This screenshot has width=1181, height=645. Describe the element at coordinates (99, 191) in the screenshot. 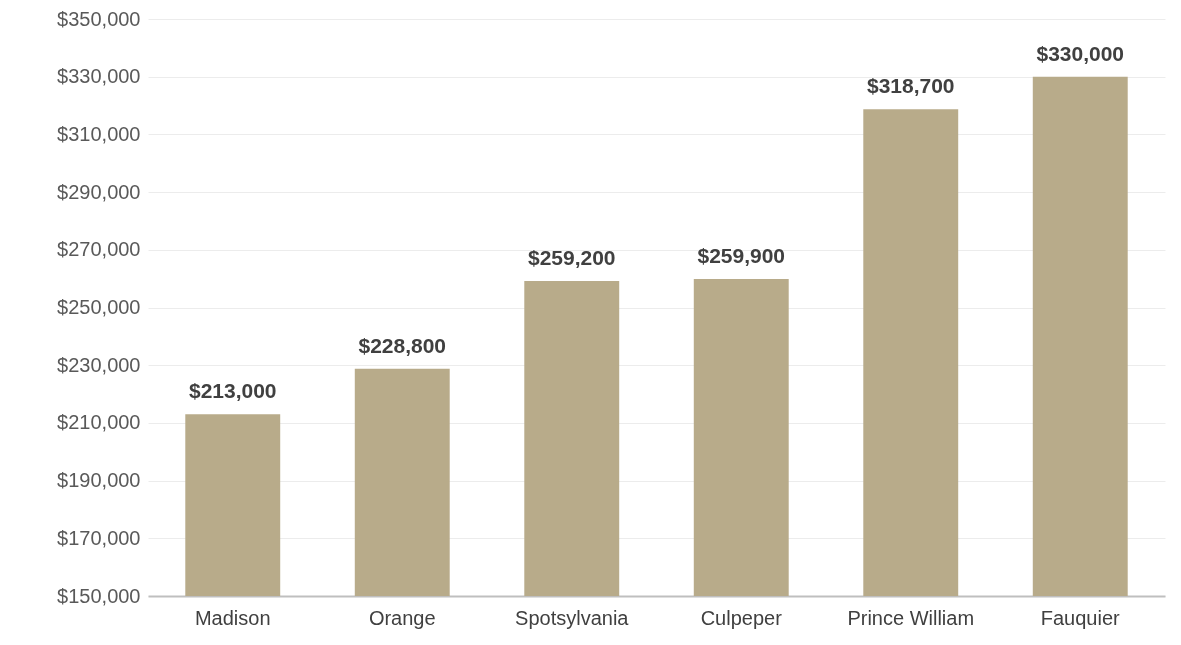

I see `y-tick-label: $290,000` at that location.